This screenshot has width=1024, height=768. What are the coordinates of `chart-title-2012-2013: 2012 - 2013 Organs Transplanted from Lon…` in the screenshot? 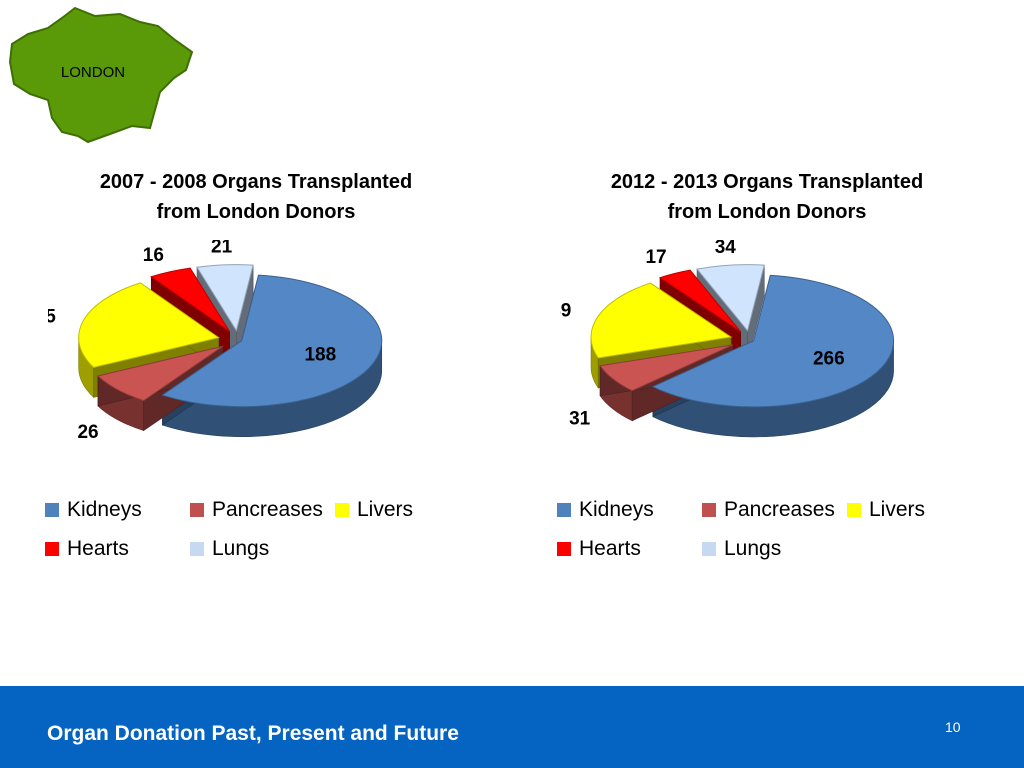 It's located at (767, 197).